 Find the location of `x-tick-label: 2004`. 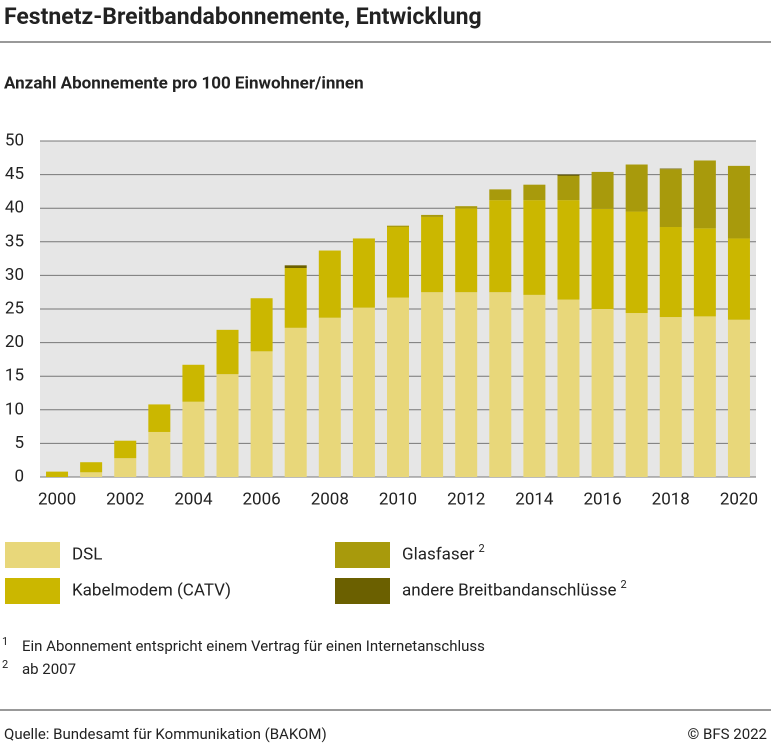

x-tick-label: 2004 is located at coordinates (193, 499).